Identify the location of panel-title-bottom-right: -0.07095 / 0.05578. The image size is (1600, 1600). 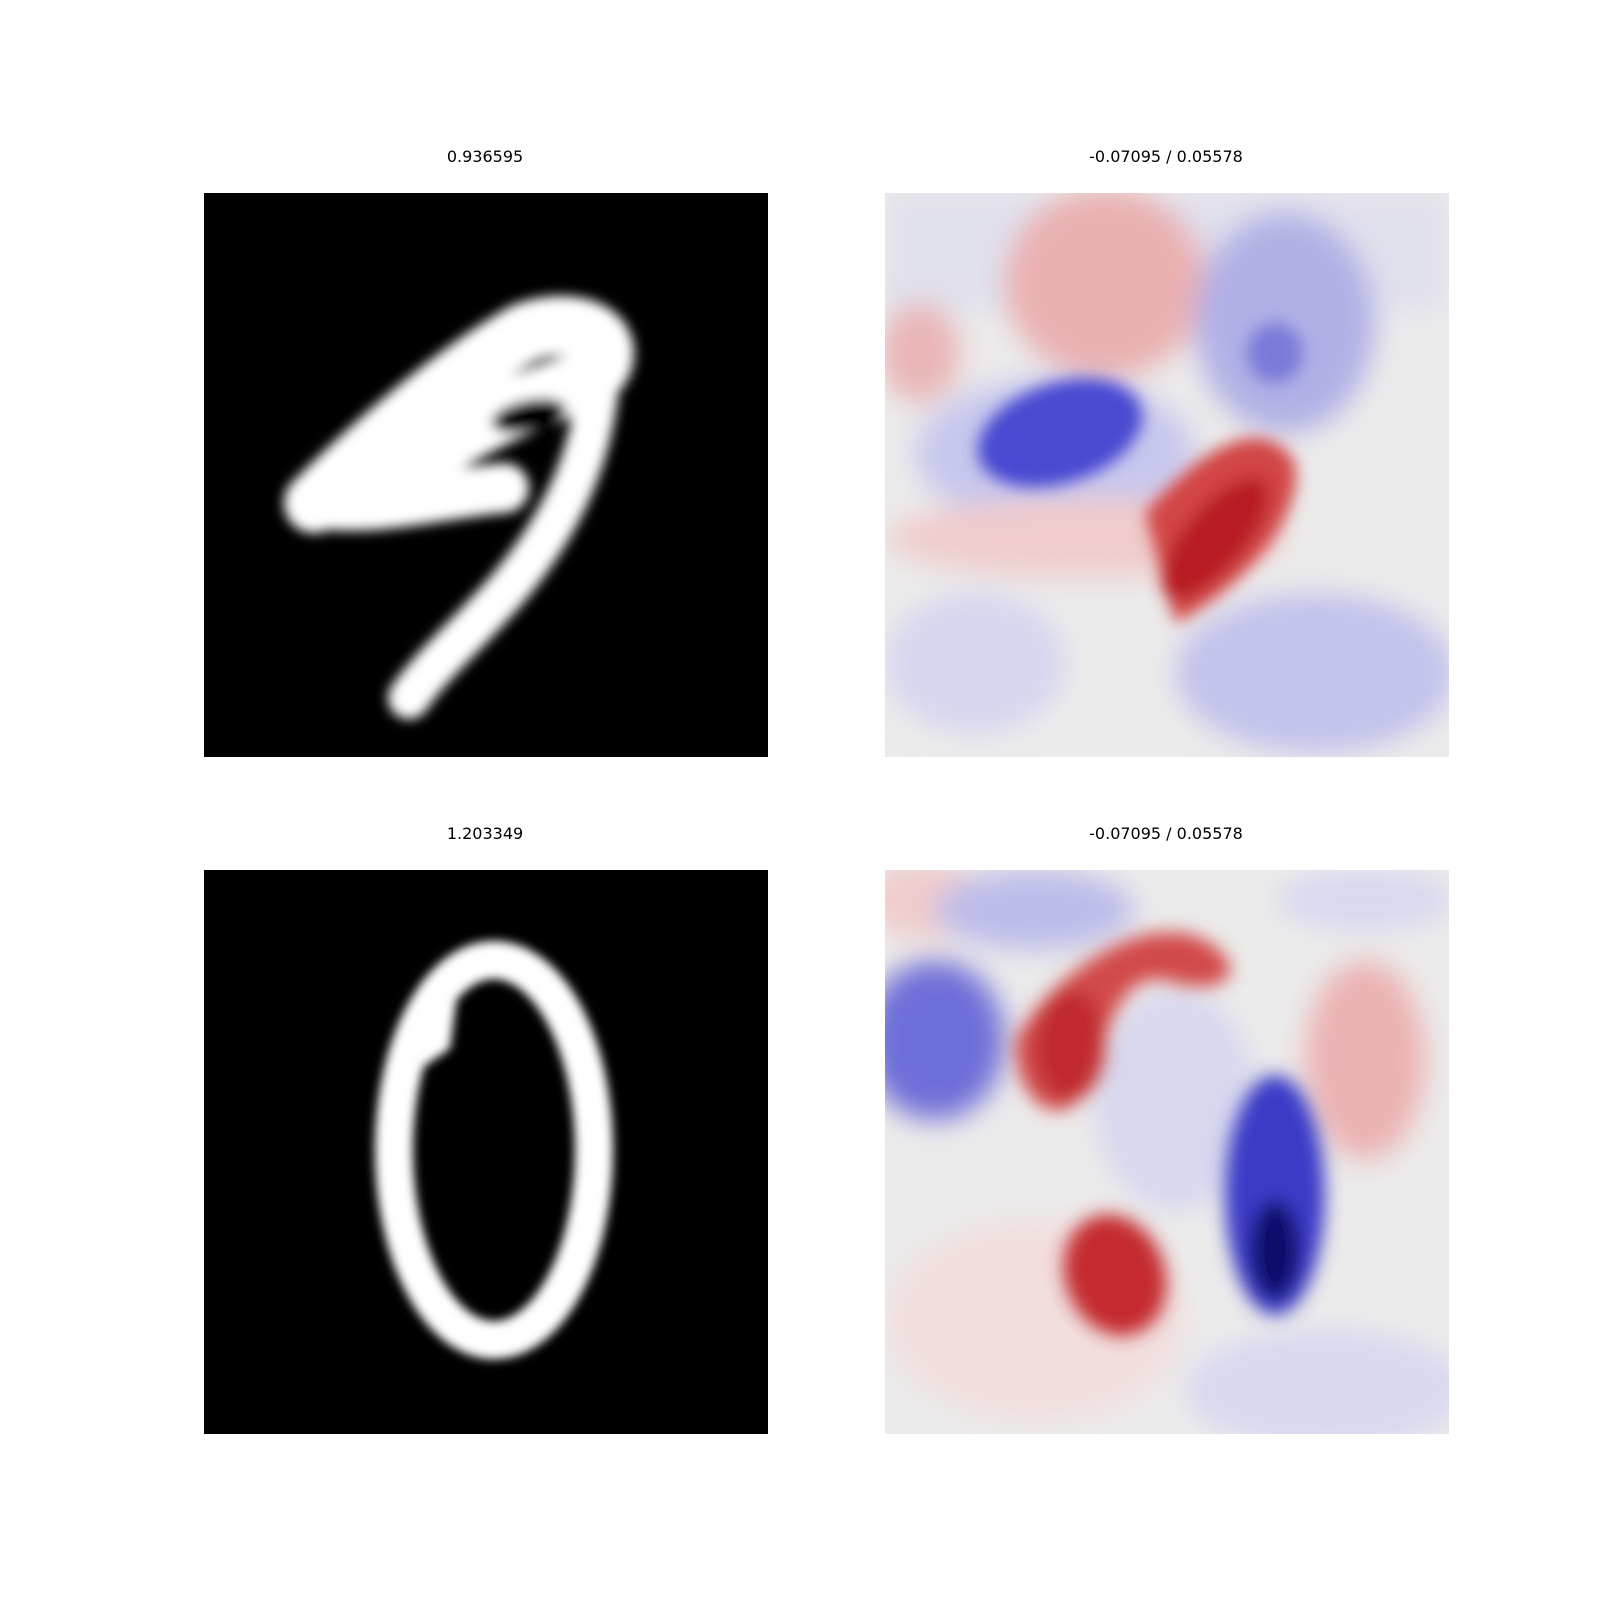
(1166, 833).